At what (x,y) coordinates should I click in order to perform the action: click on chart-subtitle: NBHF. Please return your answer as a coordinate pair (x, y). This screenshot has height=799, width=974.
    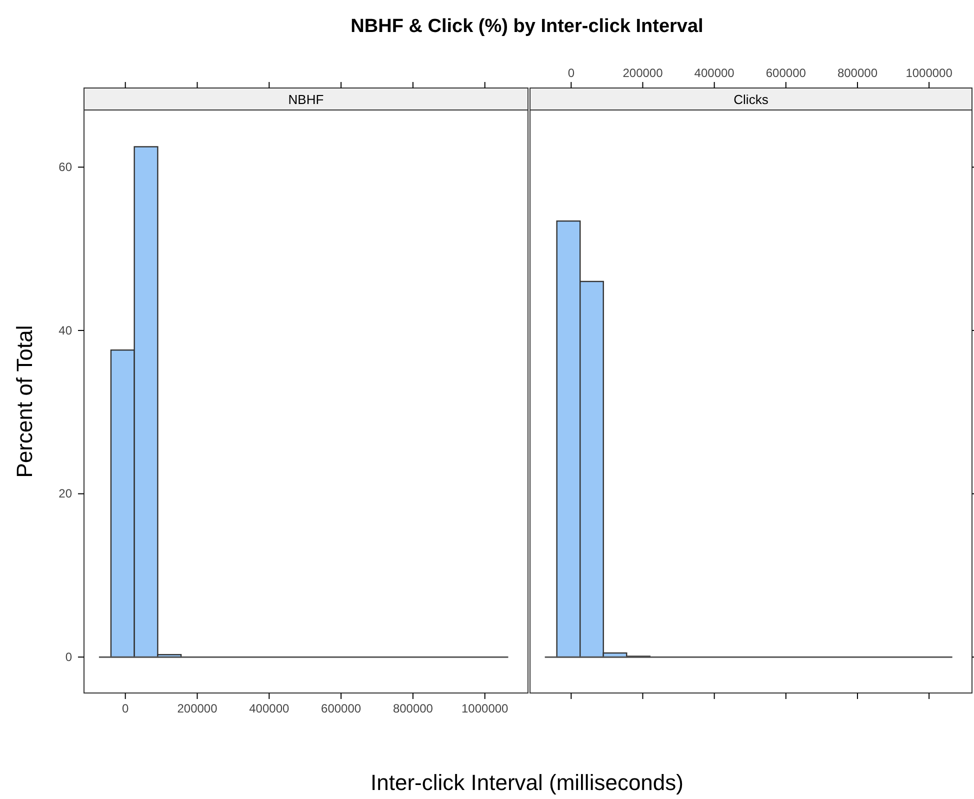
    Looking at the image, I should click on (306, 99).